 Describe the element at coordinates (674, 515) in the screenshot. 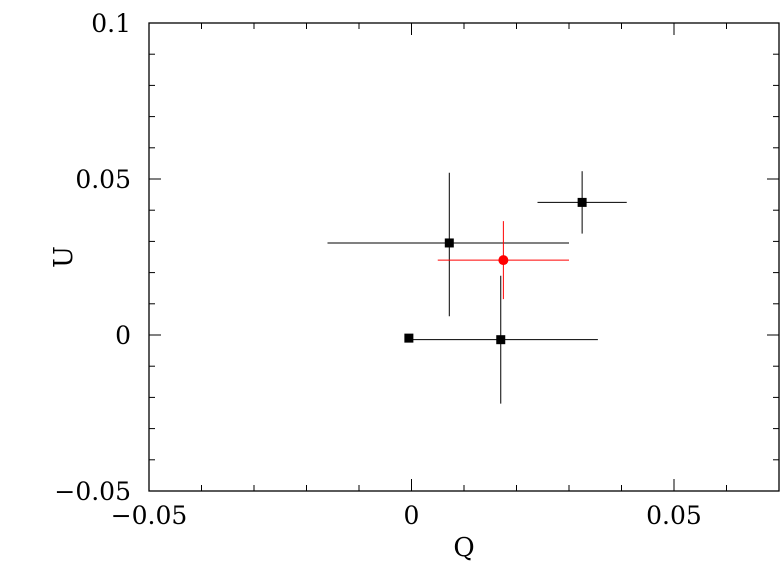

I see `x-tick-label: 0.05` at that location.